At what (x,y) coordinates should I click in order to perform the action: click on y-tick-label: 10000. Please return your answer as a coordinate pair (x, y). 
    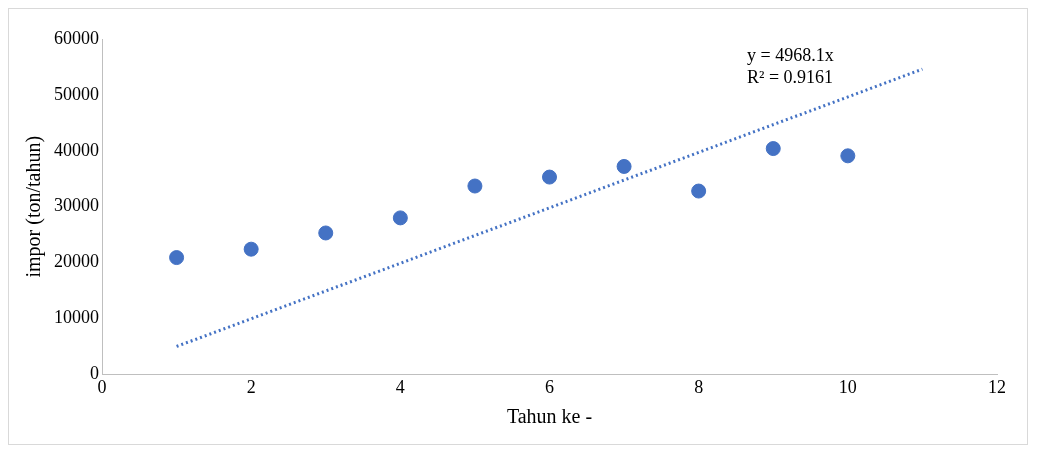
    Looking at the image, I should click on (76, 317).